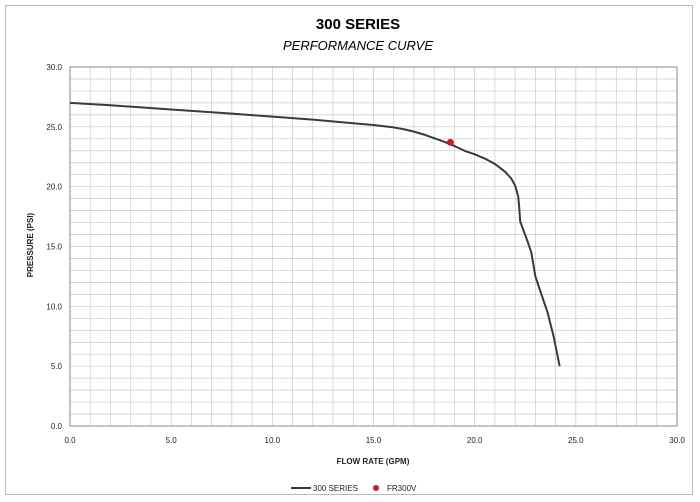 The height and width of the screenshot is (502, 700). What do you see at coordinates (376, 488) in the screenshot?
I see `legend-point-swatch` at bounding box center [376, 488].